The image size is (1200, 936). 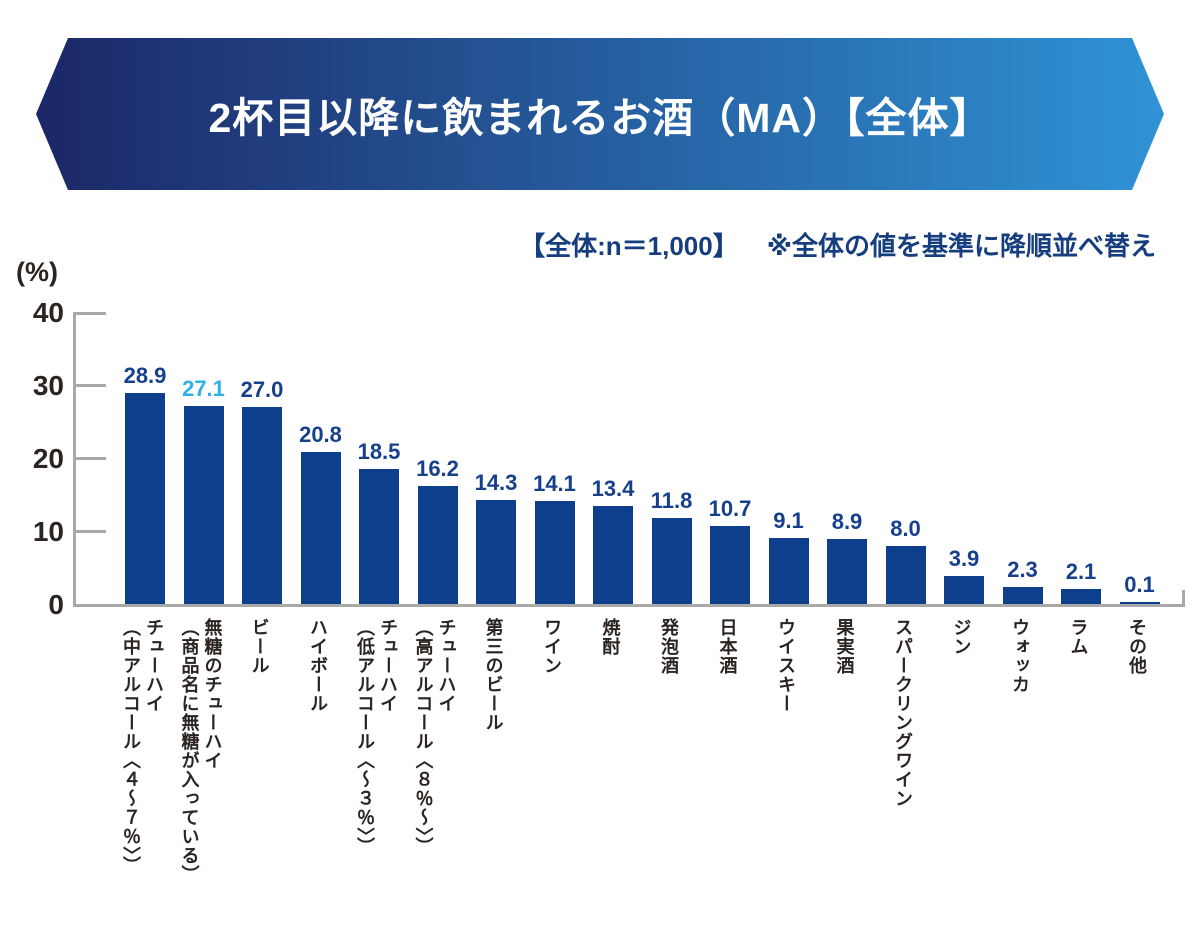 What do you see at coordinates (496, 482) in the screenshot?
I see `bar-value-label: 14.3` at bounding box center [496, 482].